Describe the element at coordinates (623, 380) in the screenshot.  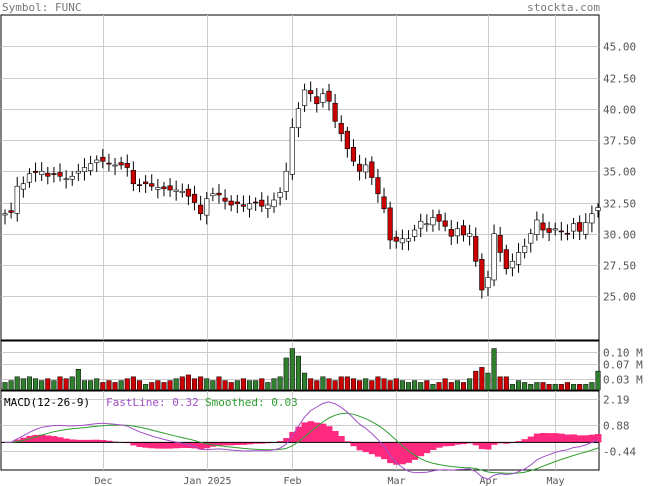
I see `volume-tick-label: 0.03 M` at that location.